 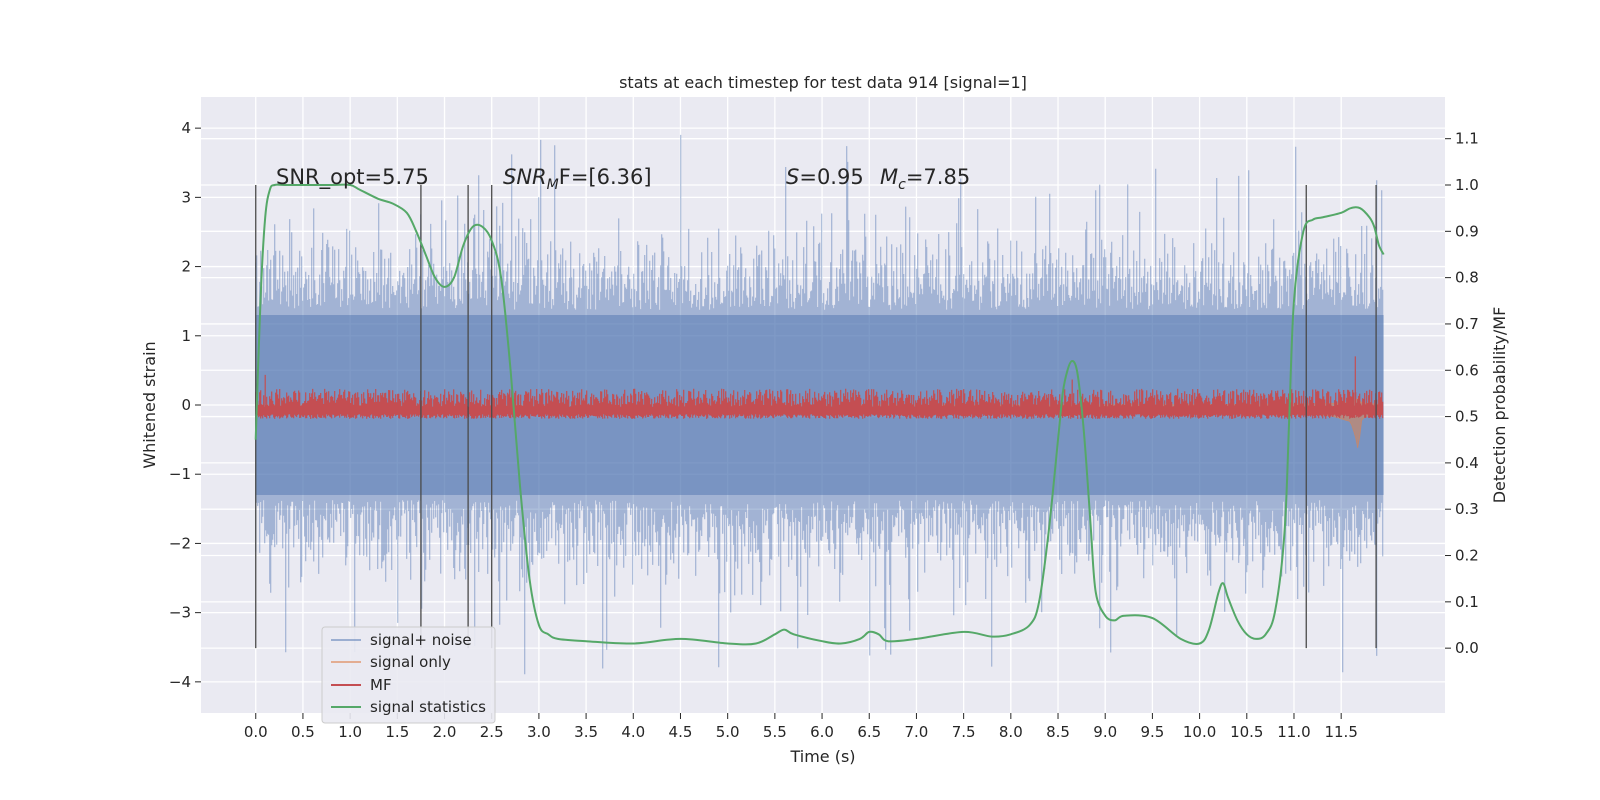 What do you see at coordinates (938, 177) in the screenshot?
I see `mc-rest: =7.85` at bounding box center [938, 177].